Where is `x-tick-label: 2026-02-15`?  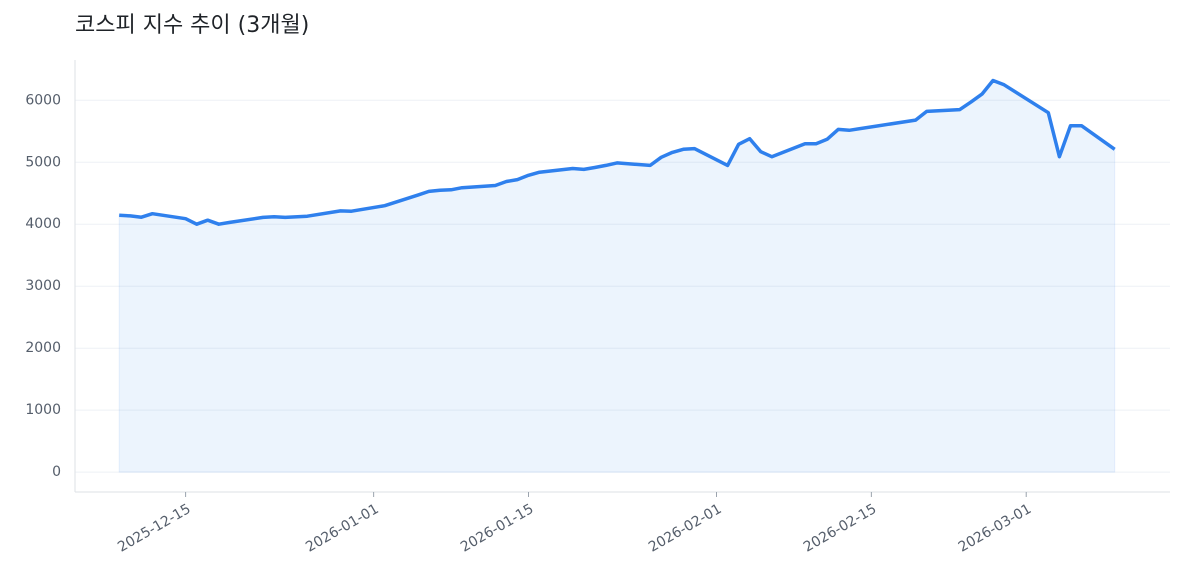
x-tick-label: 2026-02-15 is located at coordinates (840, 528).